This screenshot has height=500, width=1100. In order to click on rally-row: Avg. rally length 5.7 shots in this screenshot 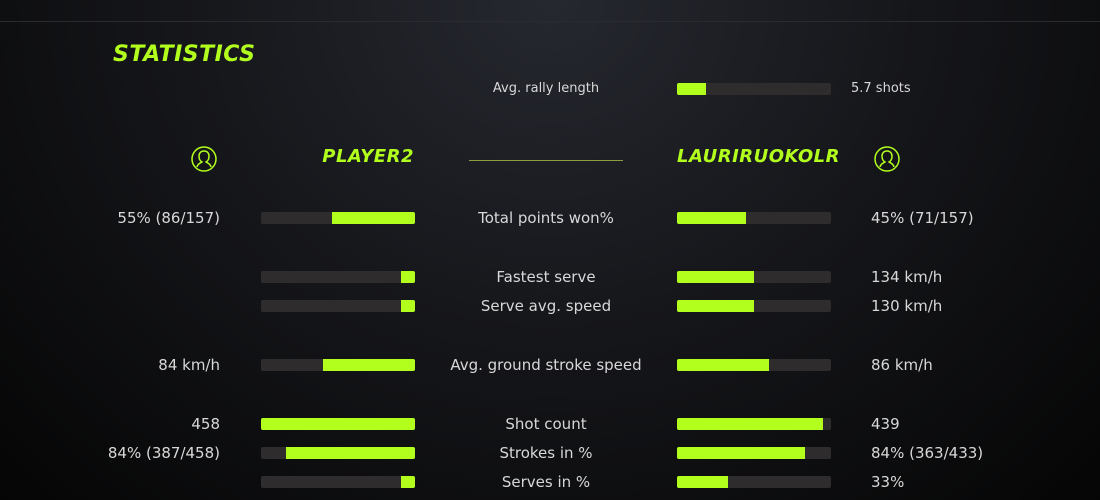, I will do `click(550, 89)`.